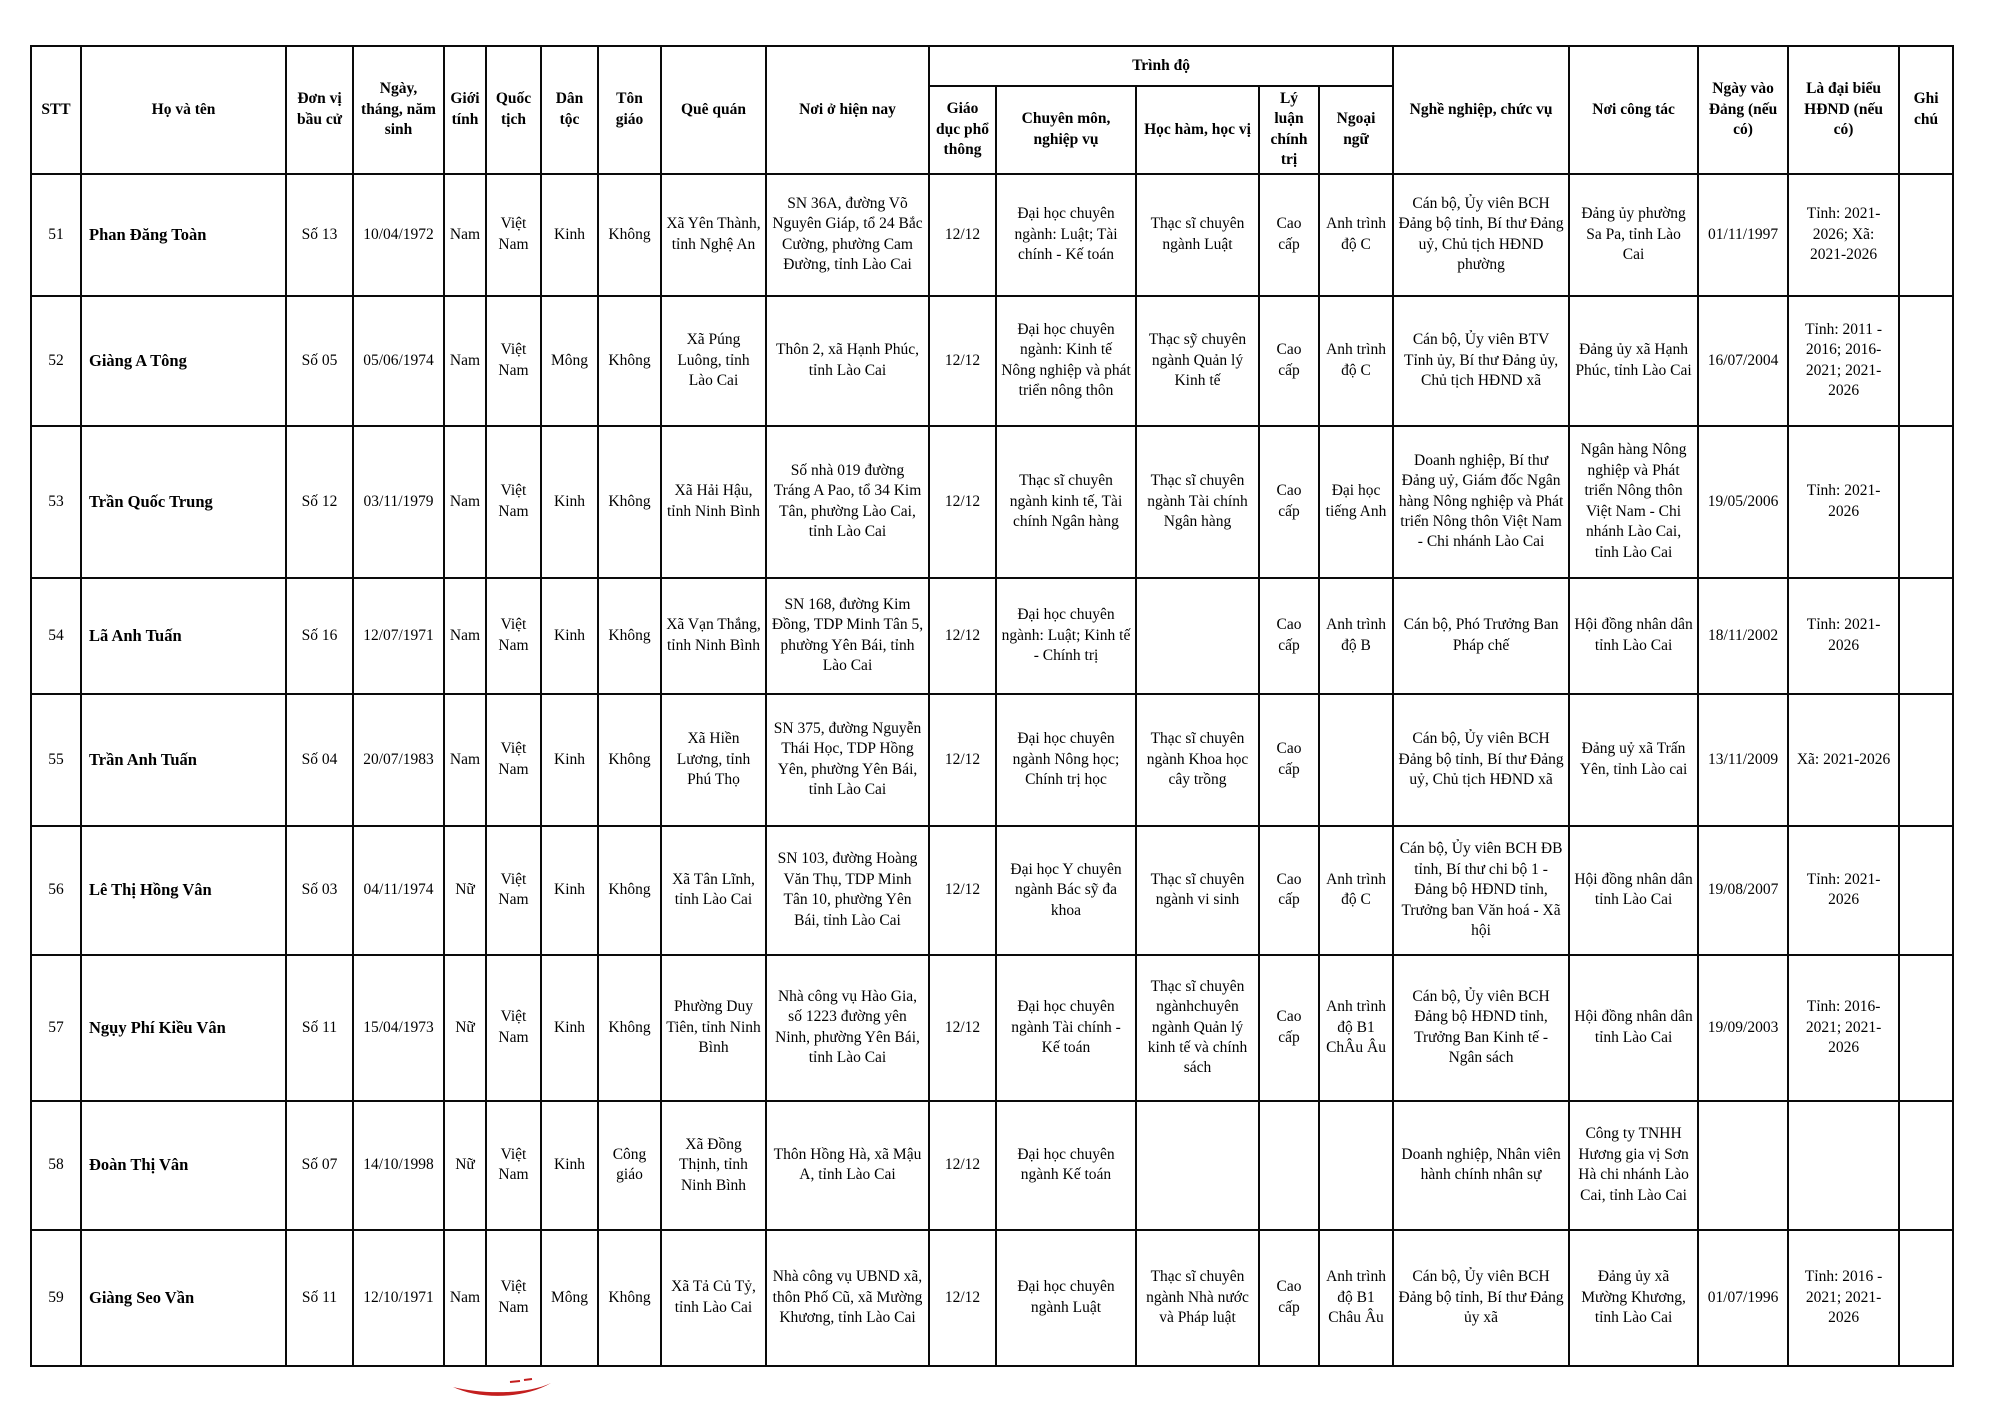 The height and width of the screenshot is (1416, 2000). What do you see at coordinates (1161, 66) in the screenshot?
I see `col-header-trinh-do: Trình độ` at bounding box center [1161, 66].